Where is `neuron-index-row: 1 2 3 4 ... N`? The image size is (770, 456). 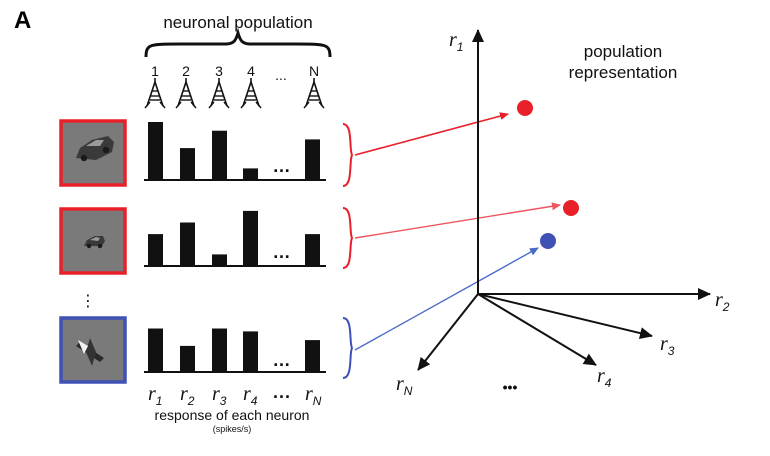
neuron-index-row: 1 2 3 4 ... N is located at coordinates (235, 73).